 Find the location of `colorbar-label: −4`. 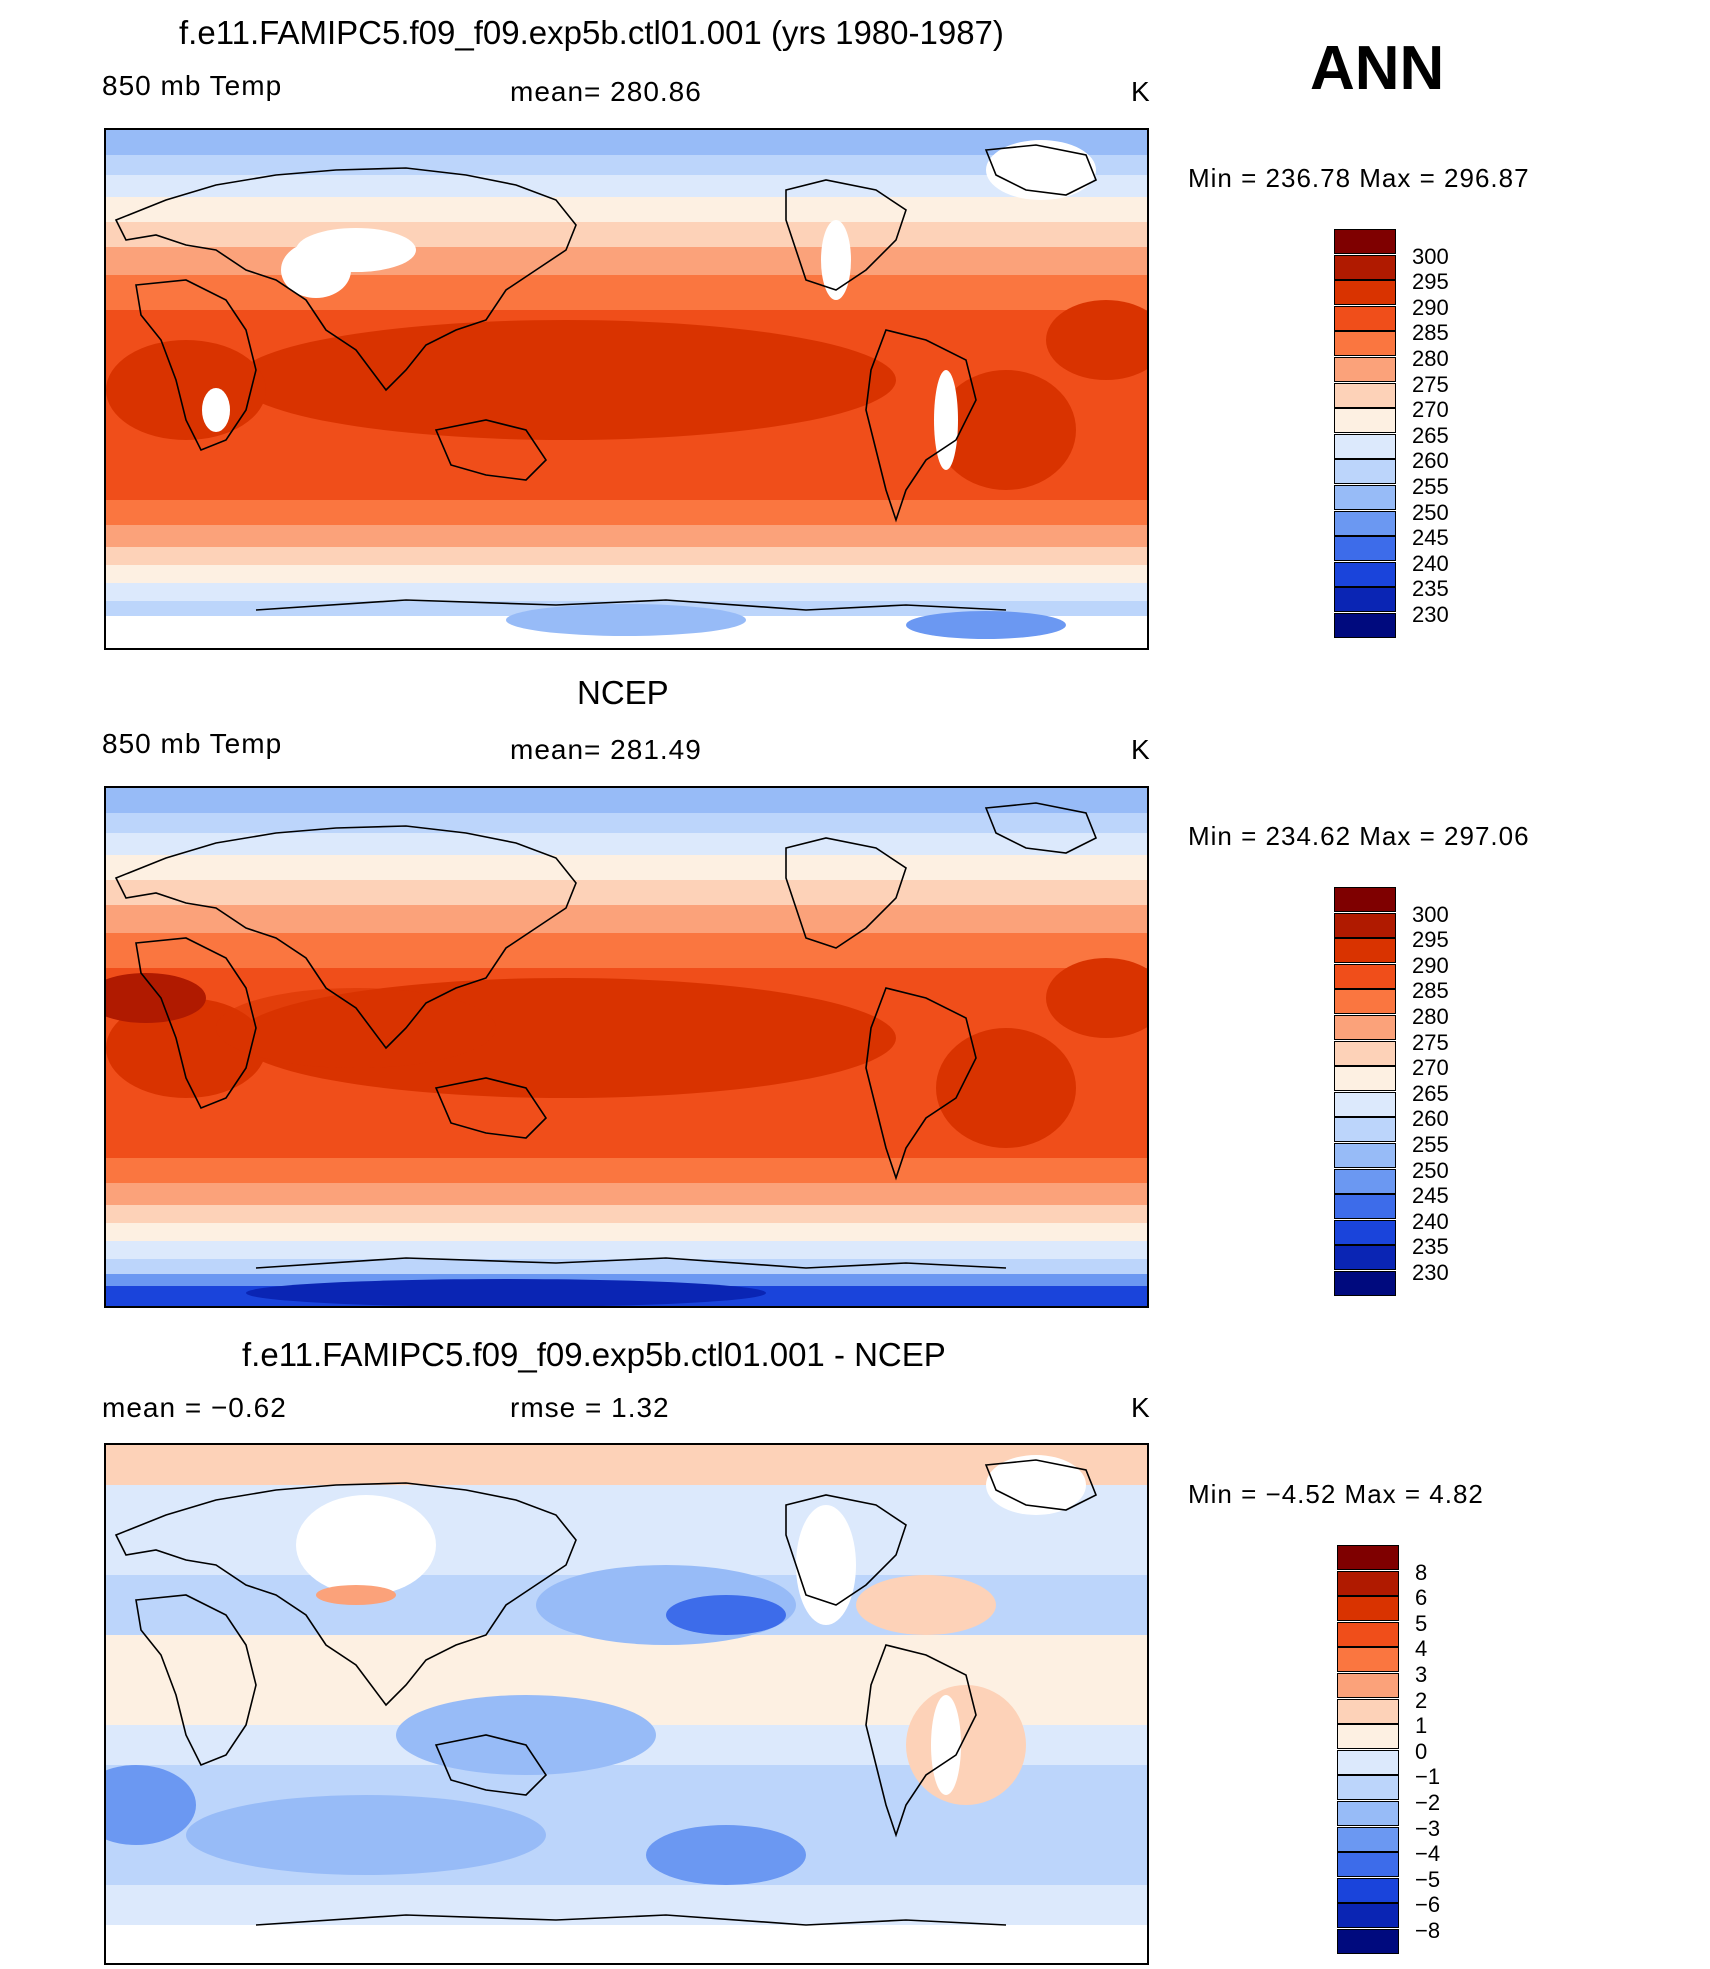

colorbar-label: −4 is located at coordinates (1428, 1854).